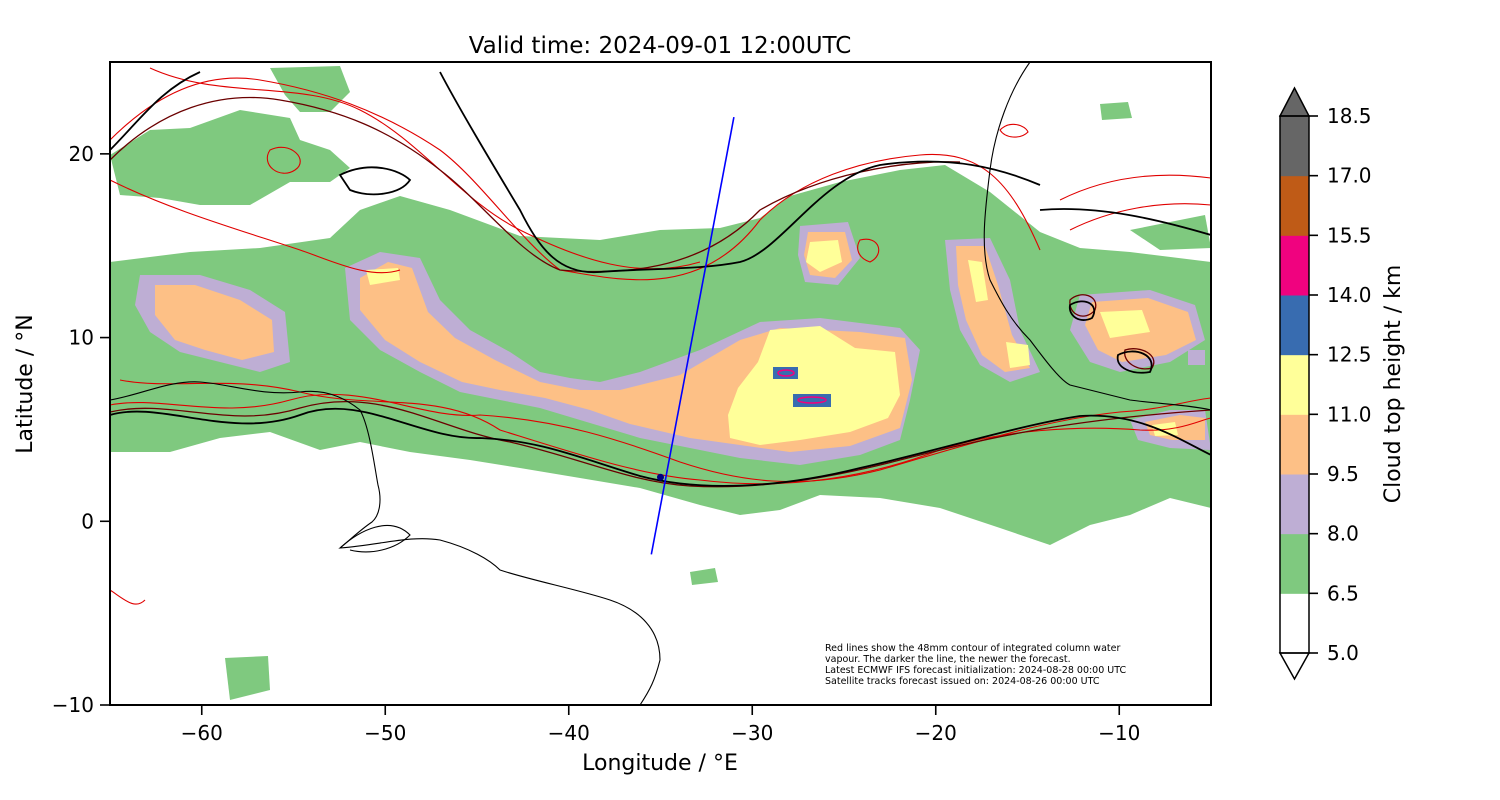  I want to click on colorbar-tick-label: 11.0, so click(1349, 414).